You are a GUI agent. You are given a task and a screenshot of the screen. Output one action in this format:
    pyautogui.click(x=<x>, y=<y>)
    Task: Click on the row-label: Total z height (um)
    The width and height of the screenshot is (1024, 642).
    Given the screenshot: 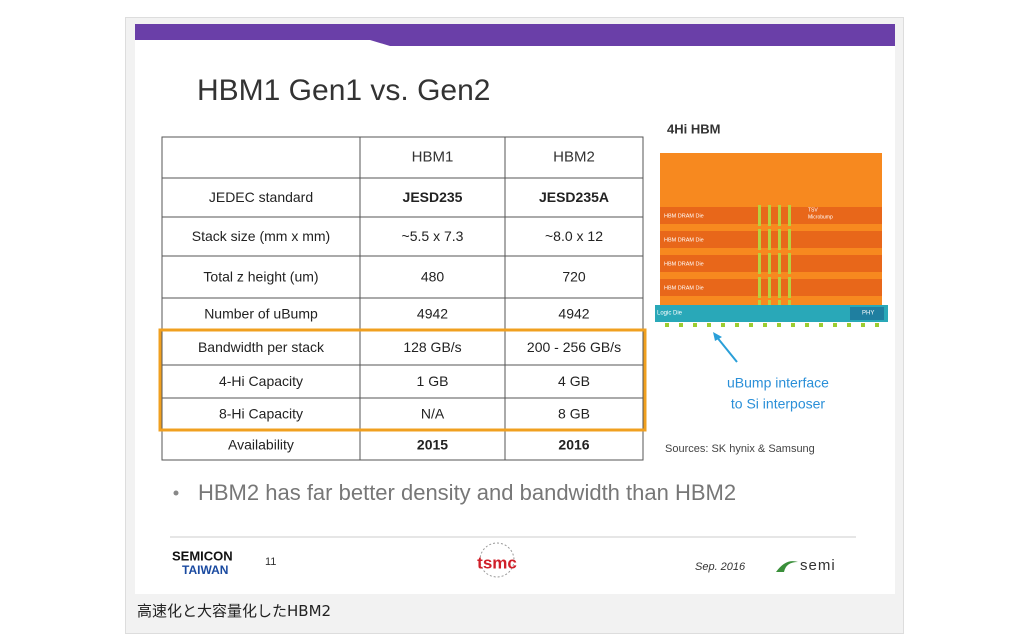 What is the action you would take?
    pyautogui.click(x=260, y=277)
    